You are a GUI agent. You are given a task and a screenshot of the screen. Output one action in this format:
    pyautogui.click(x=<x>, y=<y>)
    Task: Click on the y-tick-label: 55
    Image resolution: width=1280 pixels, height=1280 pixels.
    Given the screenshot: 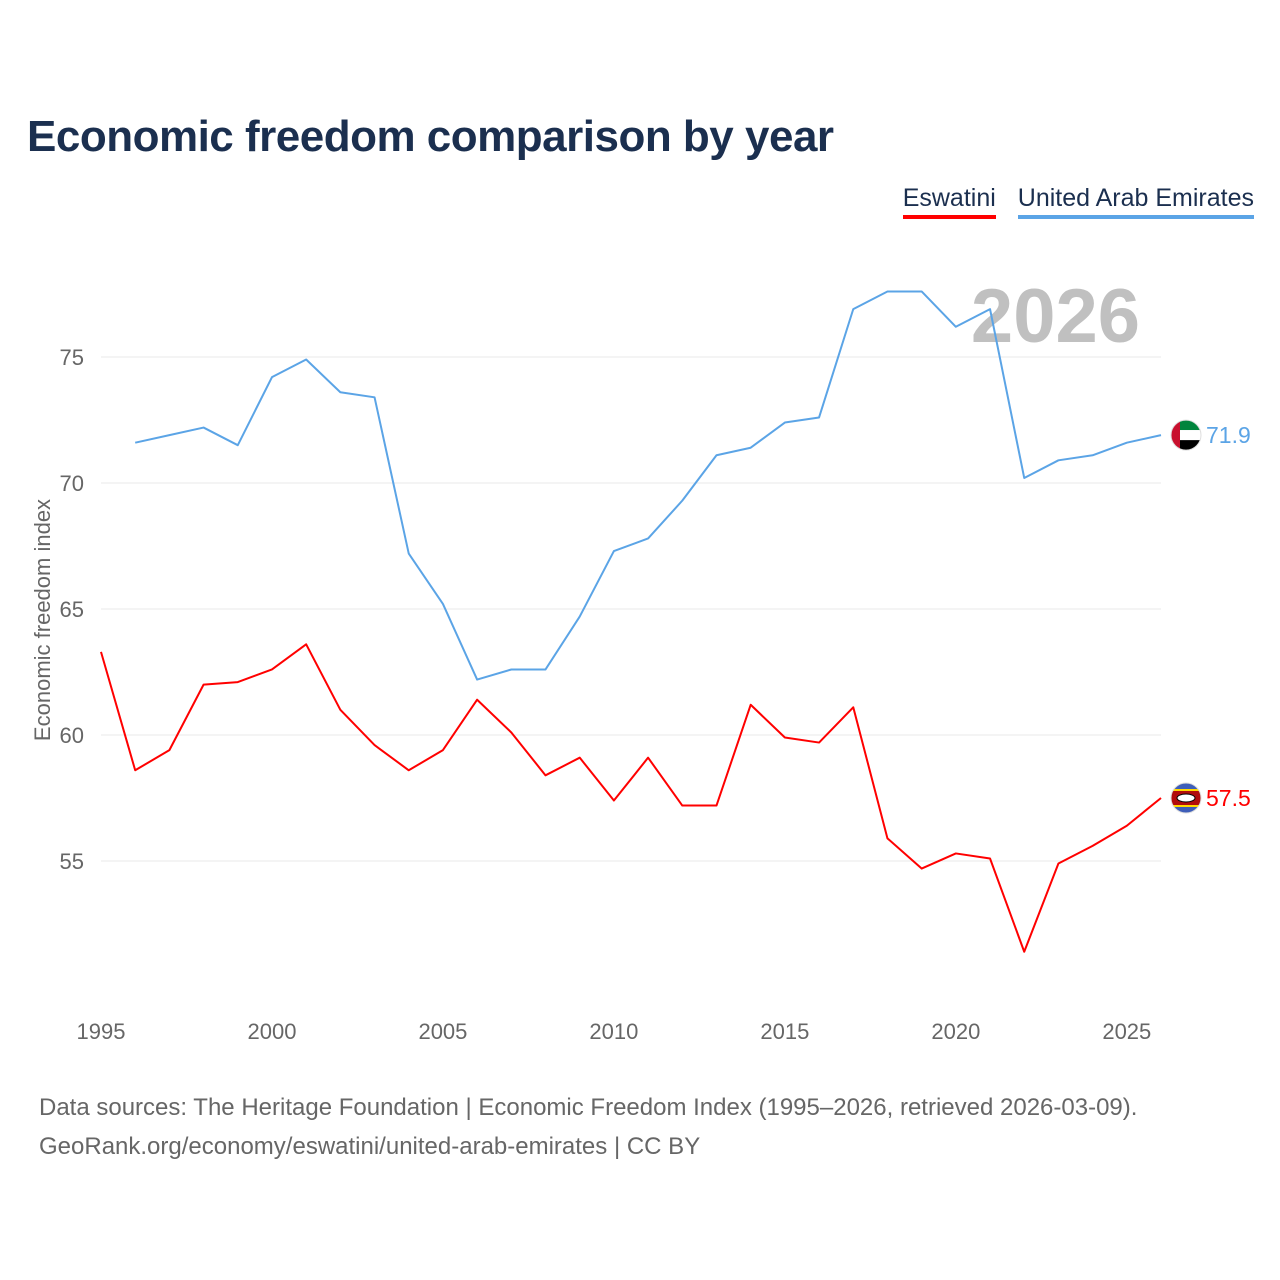 What is the action you would take?
    pyautogui.click(x=72, y=861)
    